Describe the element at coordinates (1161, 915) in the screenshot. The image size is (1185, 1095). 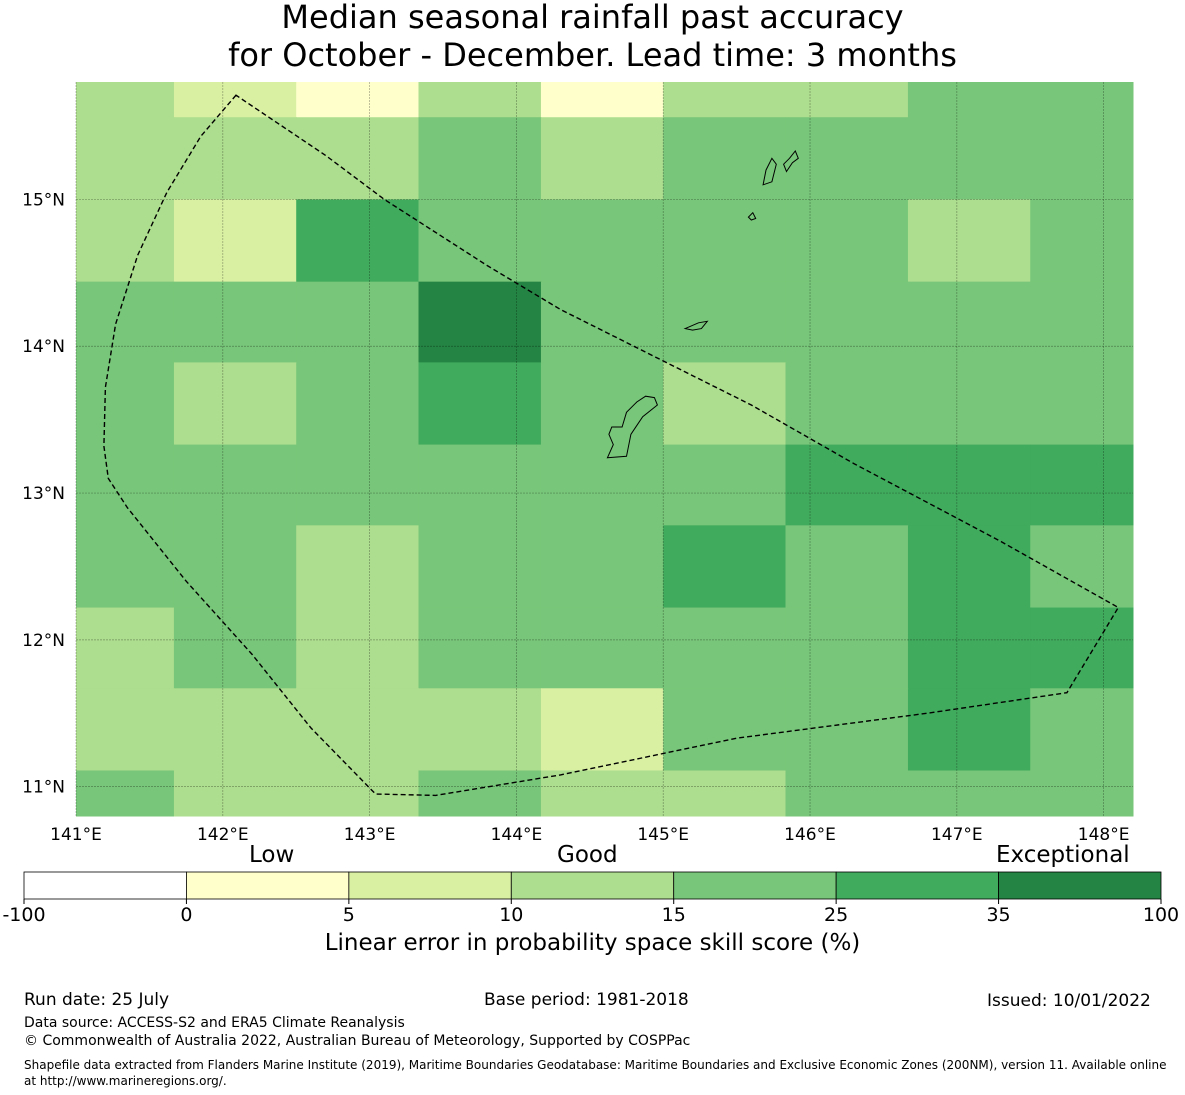
I see `colorbar-tick-label: 100` at that location.